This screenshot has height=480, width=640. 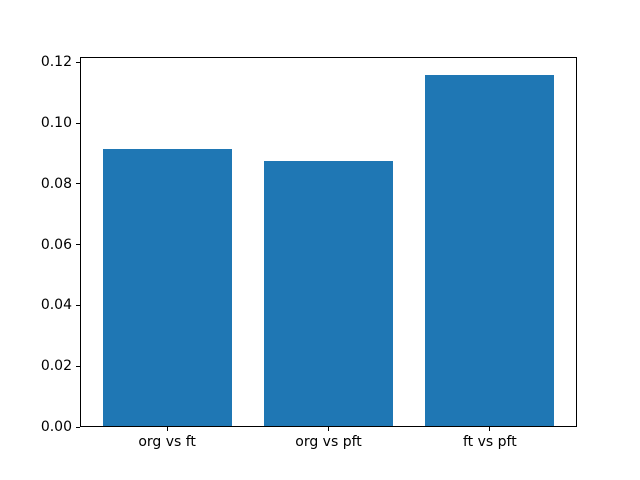 What do you see at coordinates (328, 442) in the screenshot?
I see `x-tick-label: org vs pft` at bounding box center [328, 442].